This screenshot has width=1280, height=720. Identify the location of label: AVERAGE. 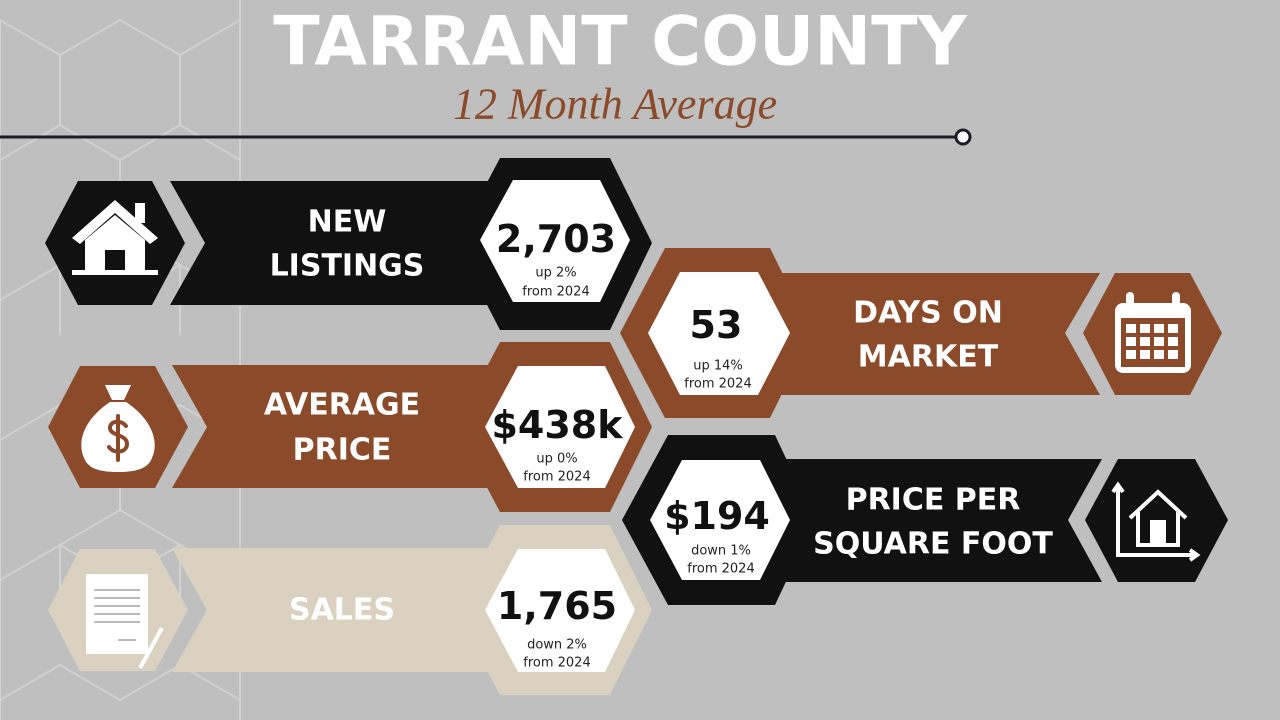
(342, 405).